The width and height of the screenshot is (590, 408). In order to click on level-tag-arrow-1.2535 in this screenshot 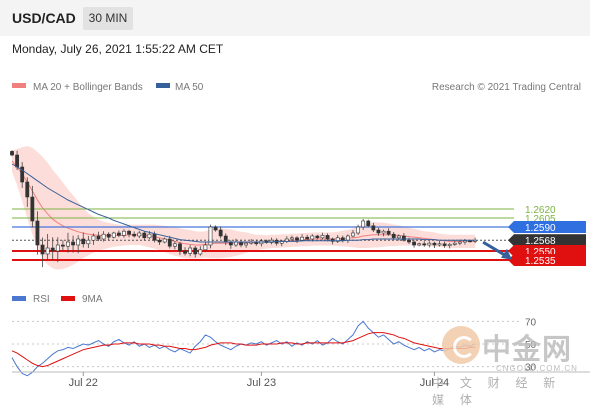, I will do `click(511, 260)`.